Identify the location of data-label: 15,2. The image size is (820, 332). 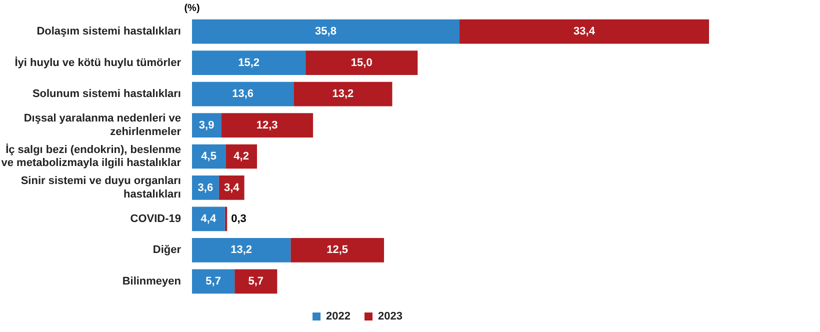
(249, 62).